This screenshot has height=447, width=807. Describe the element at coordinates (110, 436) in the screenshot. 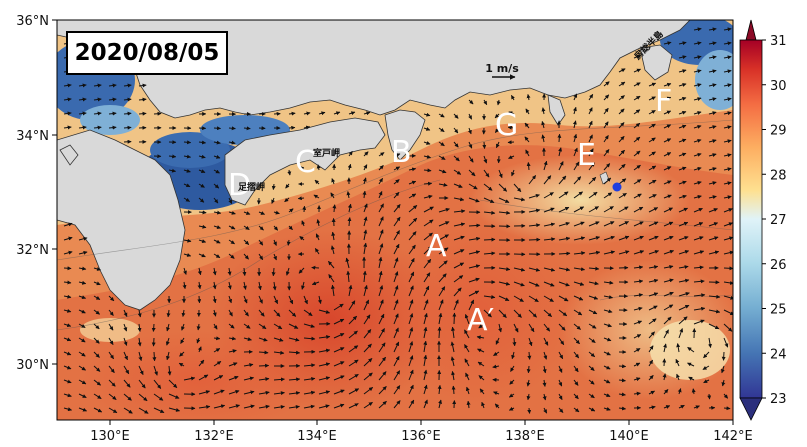

I see `lon-label-130: 130°E` at that location.